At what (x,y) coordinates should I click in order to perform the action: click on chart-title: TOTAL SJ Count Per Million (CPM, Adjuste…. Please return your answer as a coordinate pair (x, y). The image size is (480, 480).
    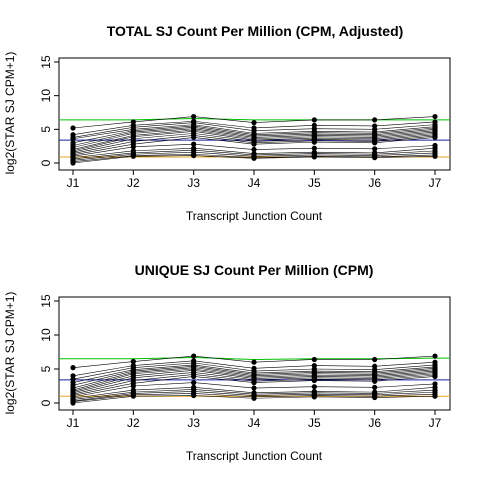
    Looking at the image, I should click on (255, 31).